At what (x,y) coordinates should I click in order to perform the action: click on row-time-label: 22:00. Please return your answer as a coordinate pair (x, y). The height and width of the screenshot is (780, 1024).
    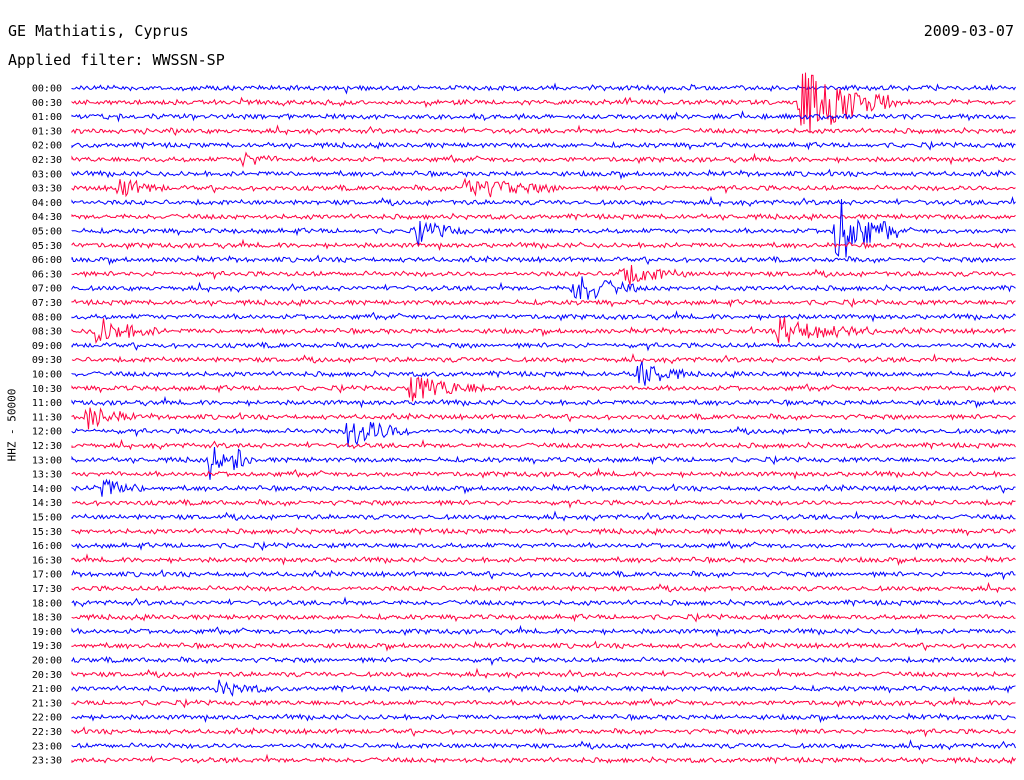
    Looking at the image, I should click on (47, 718).